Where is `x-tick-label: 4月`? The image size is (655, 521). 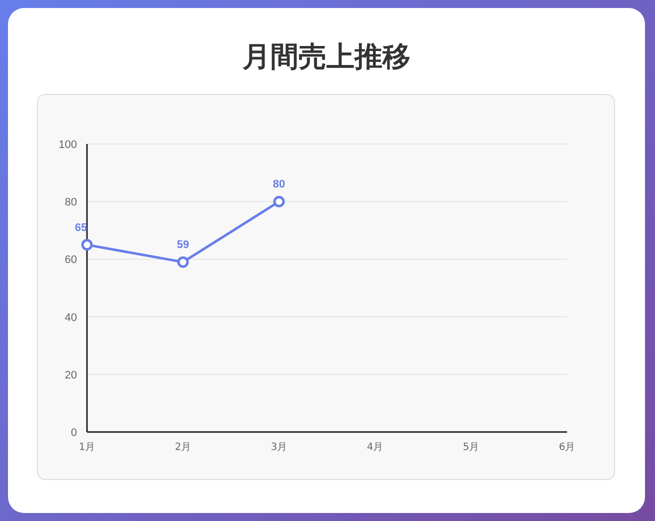
x-tick-label: 4月 is located at coordinates (375, 447).